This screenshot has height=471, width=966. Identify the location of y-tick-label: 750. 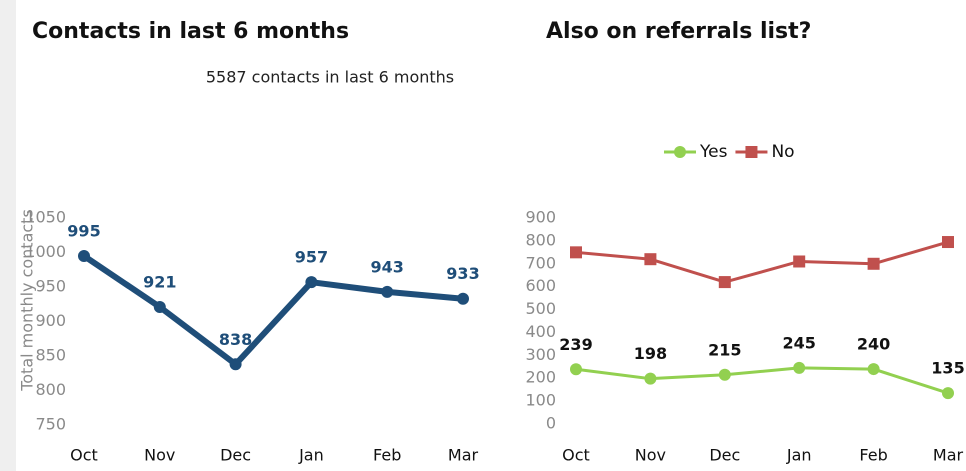
(50, 424).